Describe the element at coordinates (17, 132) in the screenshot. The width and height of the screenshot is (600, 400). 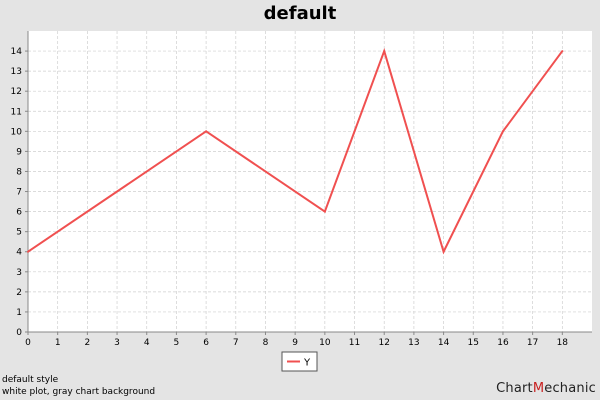
I see `y-tick-label: 10` at that location.